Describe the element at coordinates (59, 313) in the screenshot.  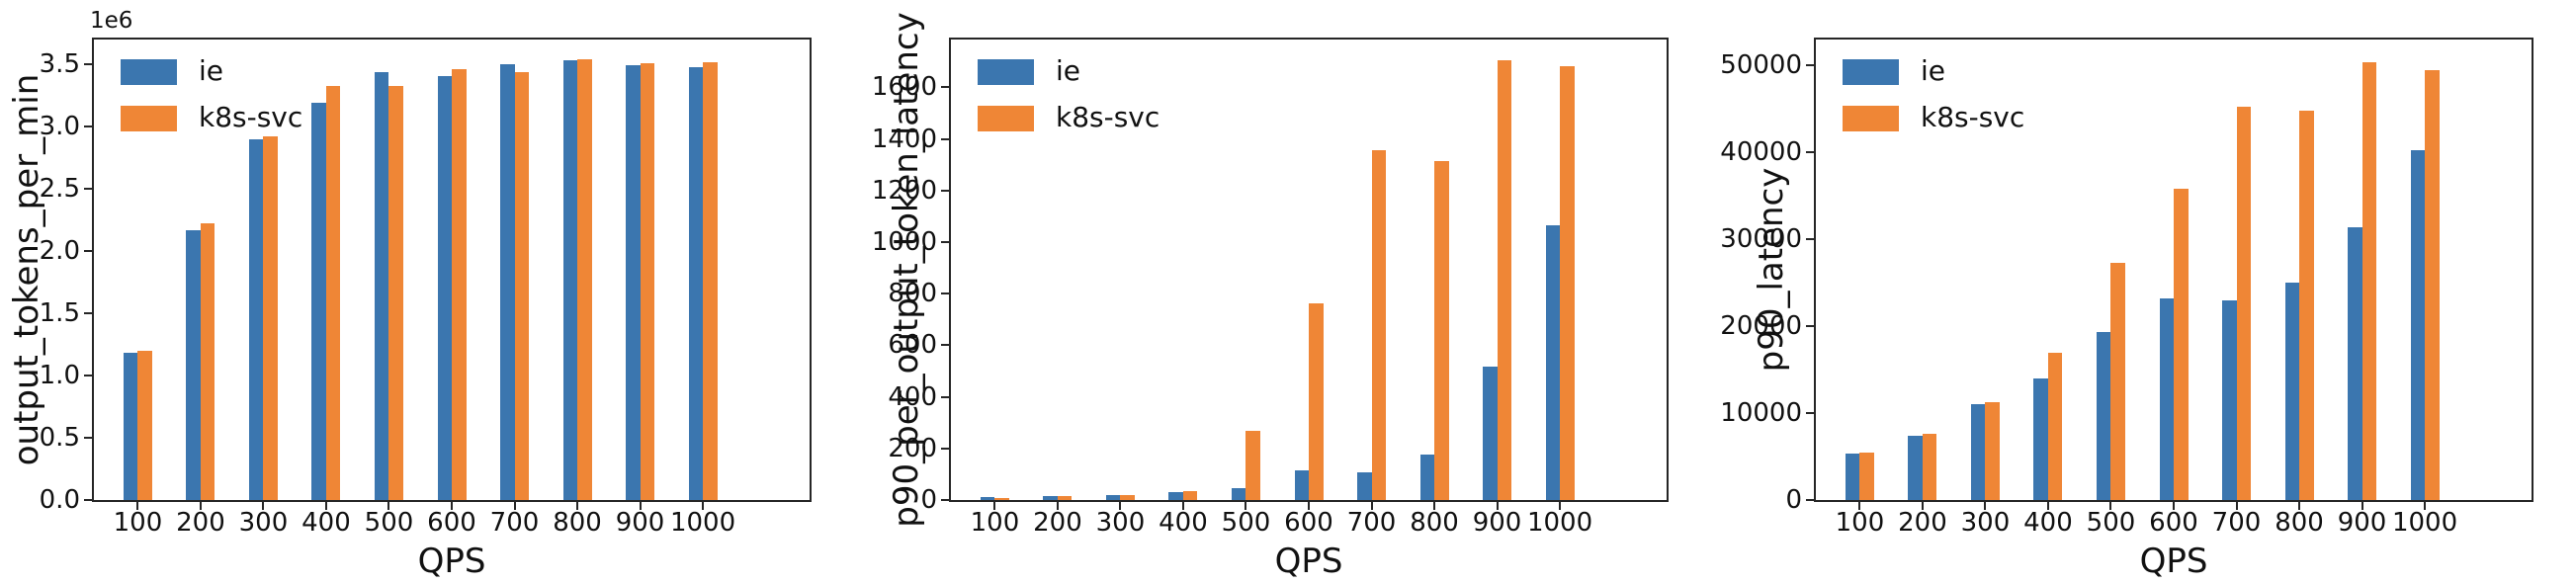
I see `y-tick-label: 1.5` at that location.